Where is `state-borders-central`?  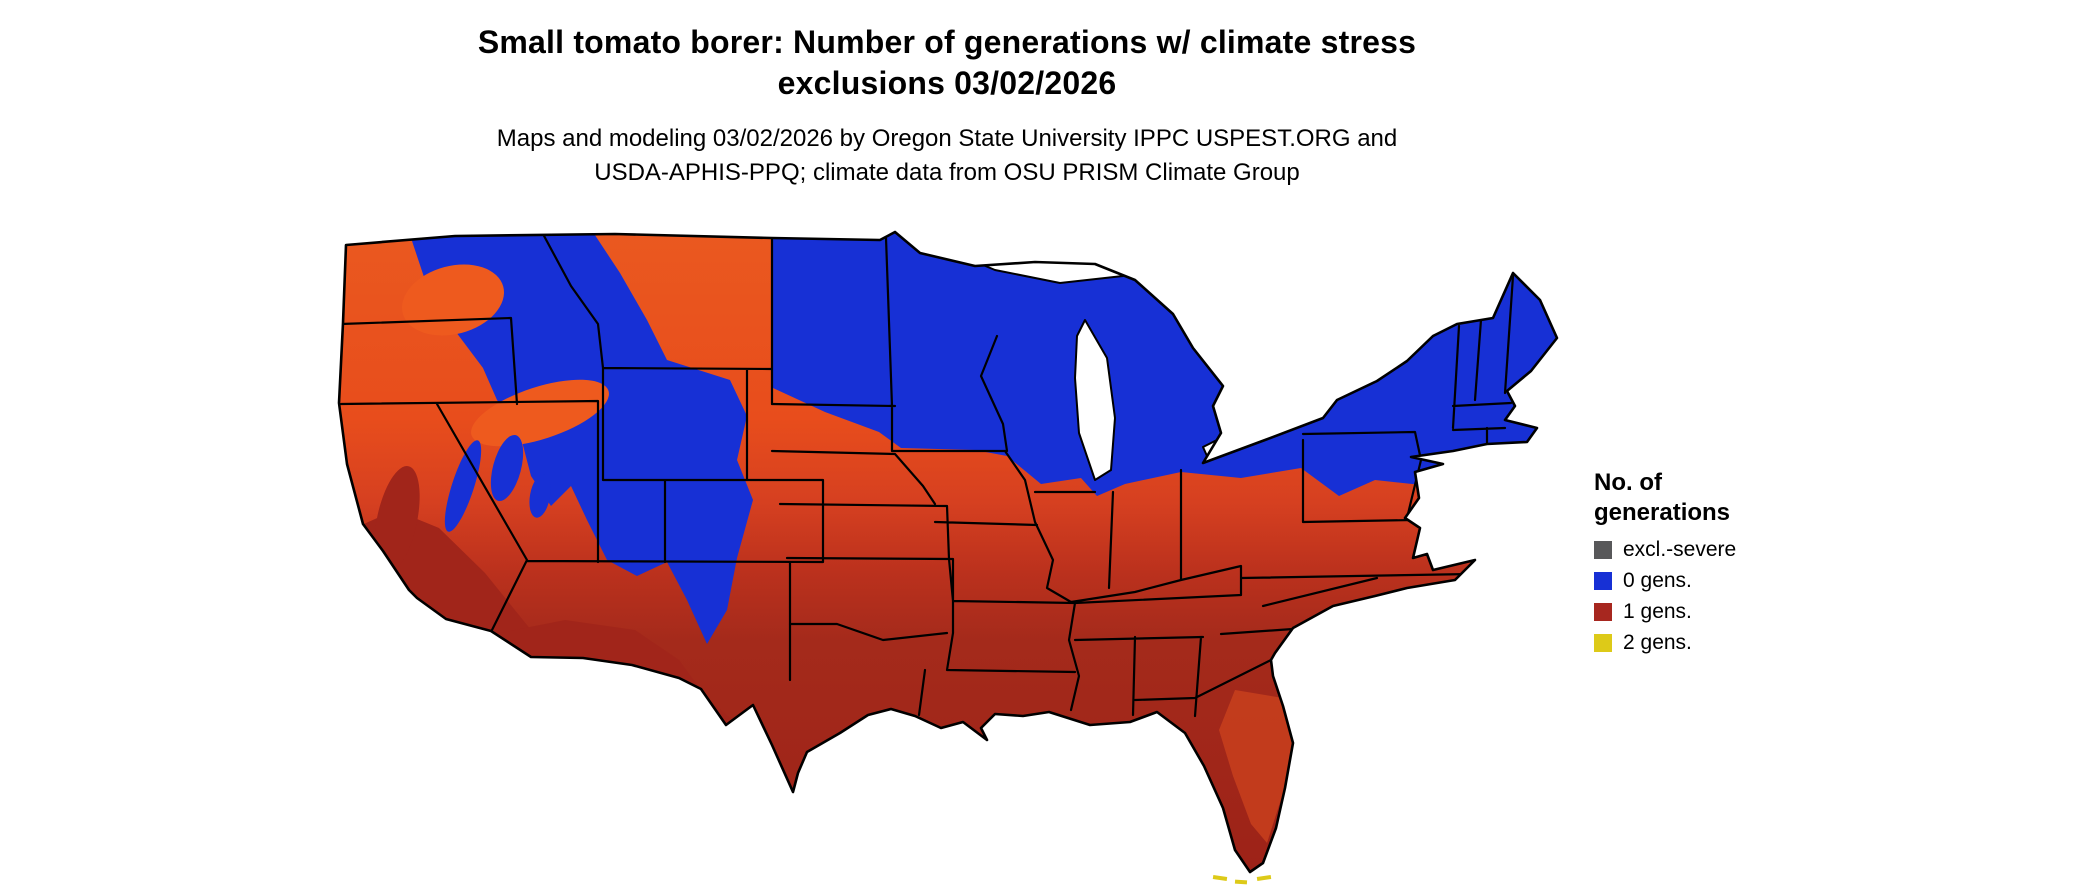
state-borders-central is located at coordinates (933, 476).